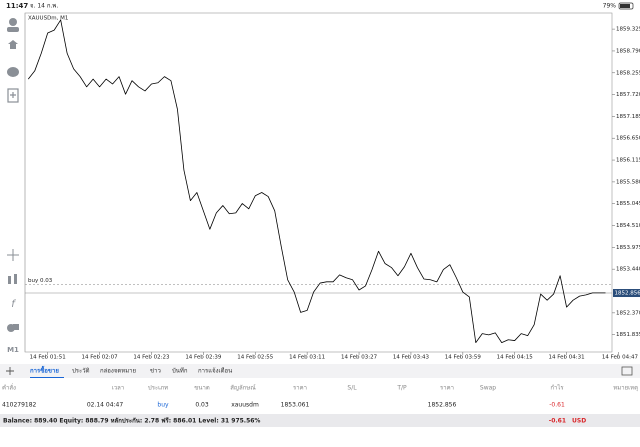  I want to click on x-tick-label: 14 Feb 04:31, so click(567, 358).